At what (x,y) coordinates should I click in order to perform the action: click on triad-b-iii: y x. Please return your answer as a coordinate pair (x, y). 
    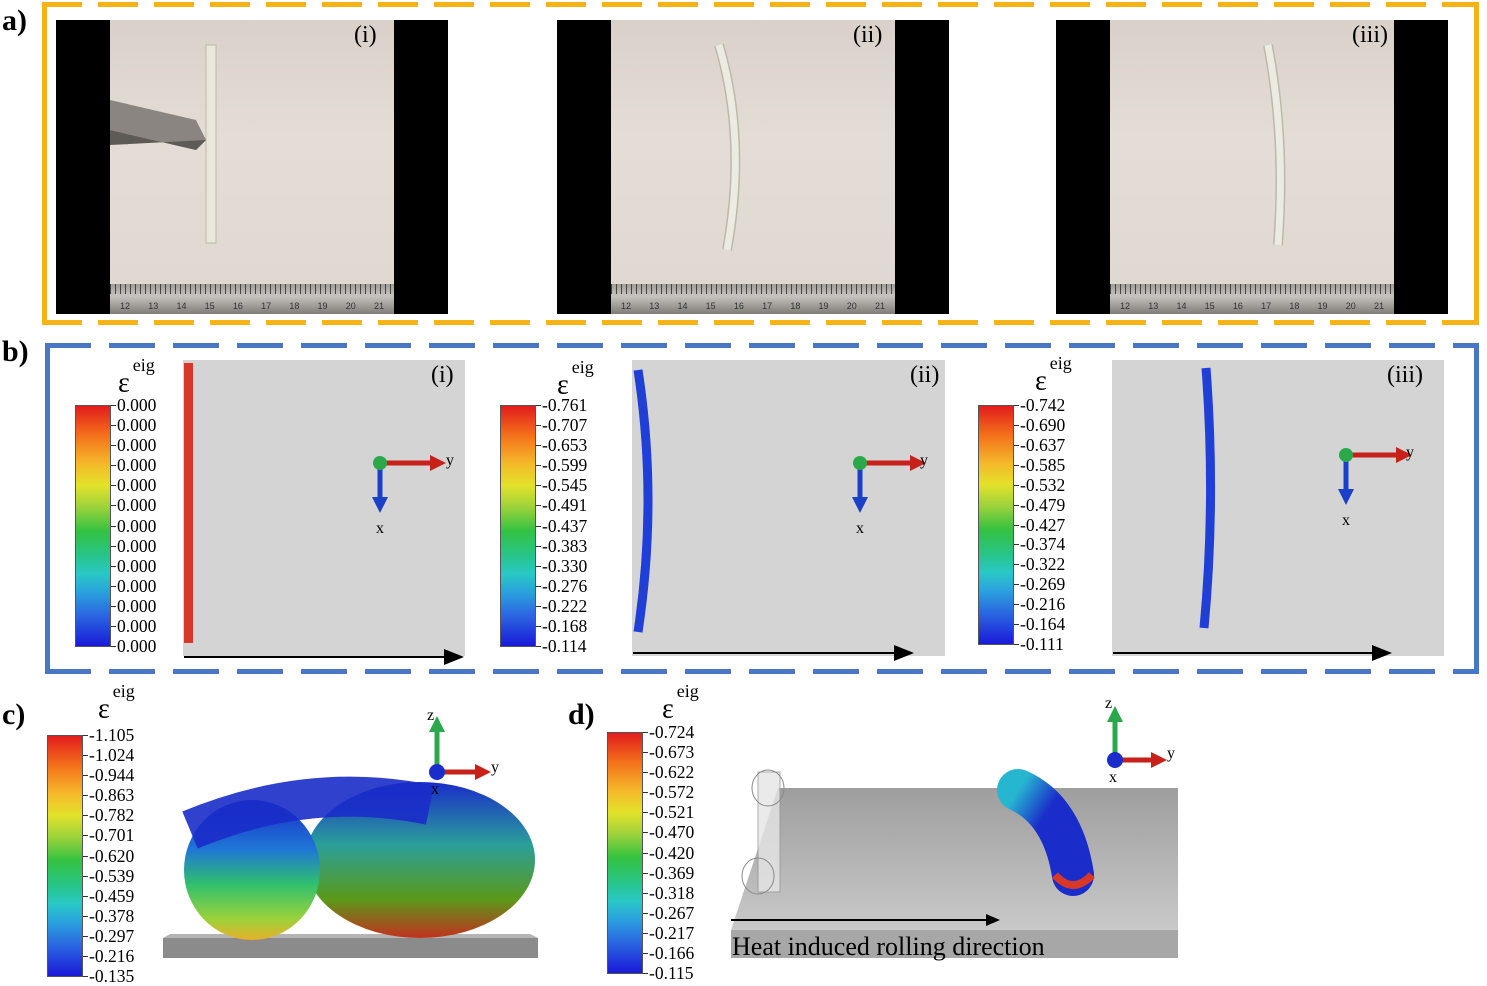
    Looking at the image, I should click on (1376, 486).